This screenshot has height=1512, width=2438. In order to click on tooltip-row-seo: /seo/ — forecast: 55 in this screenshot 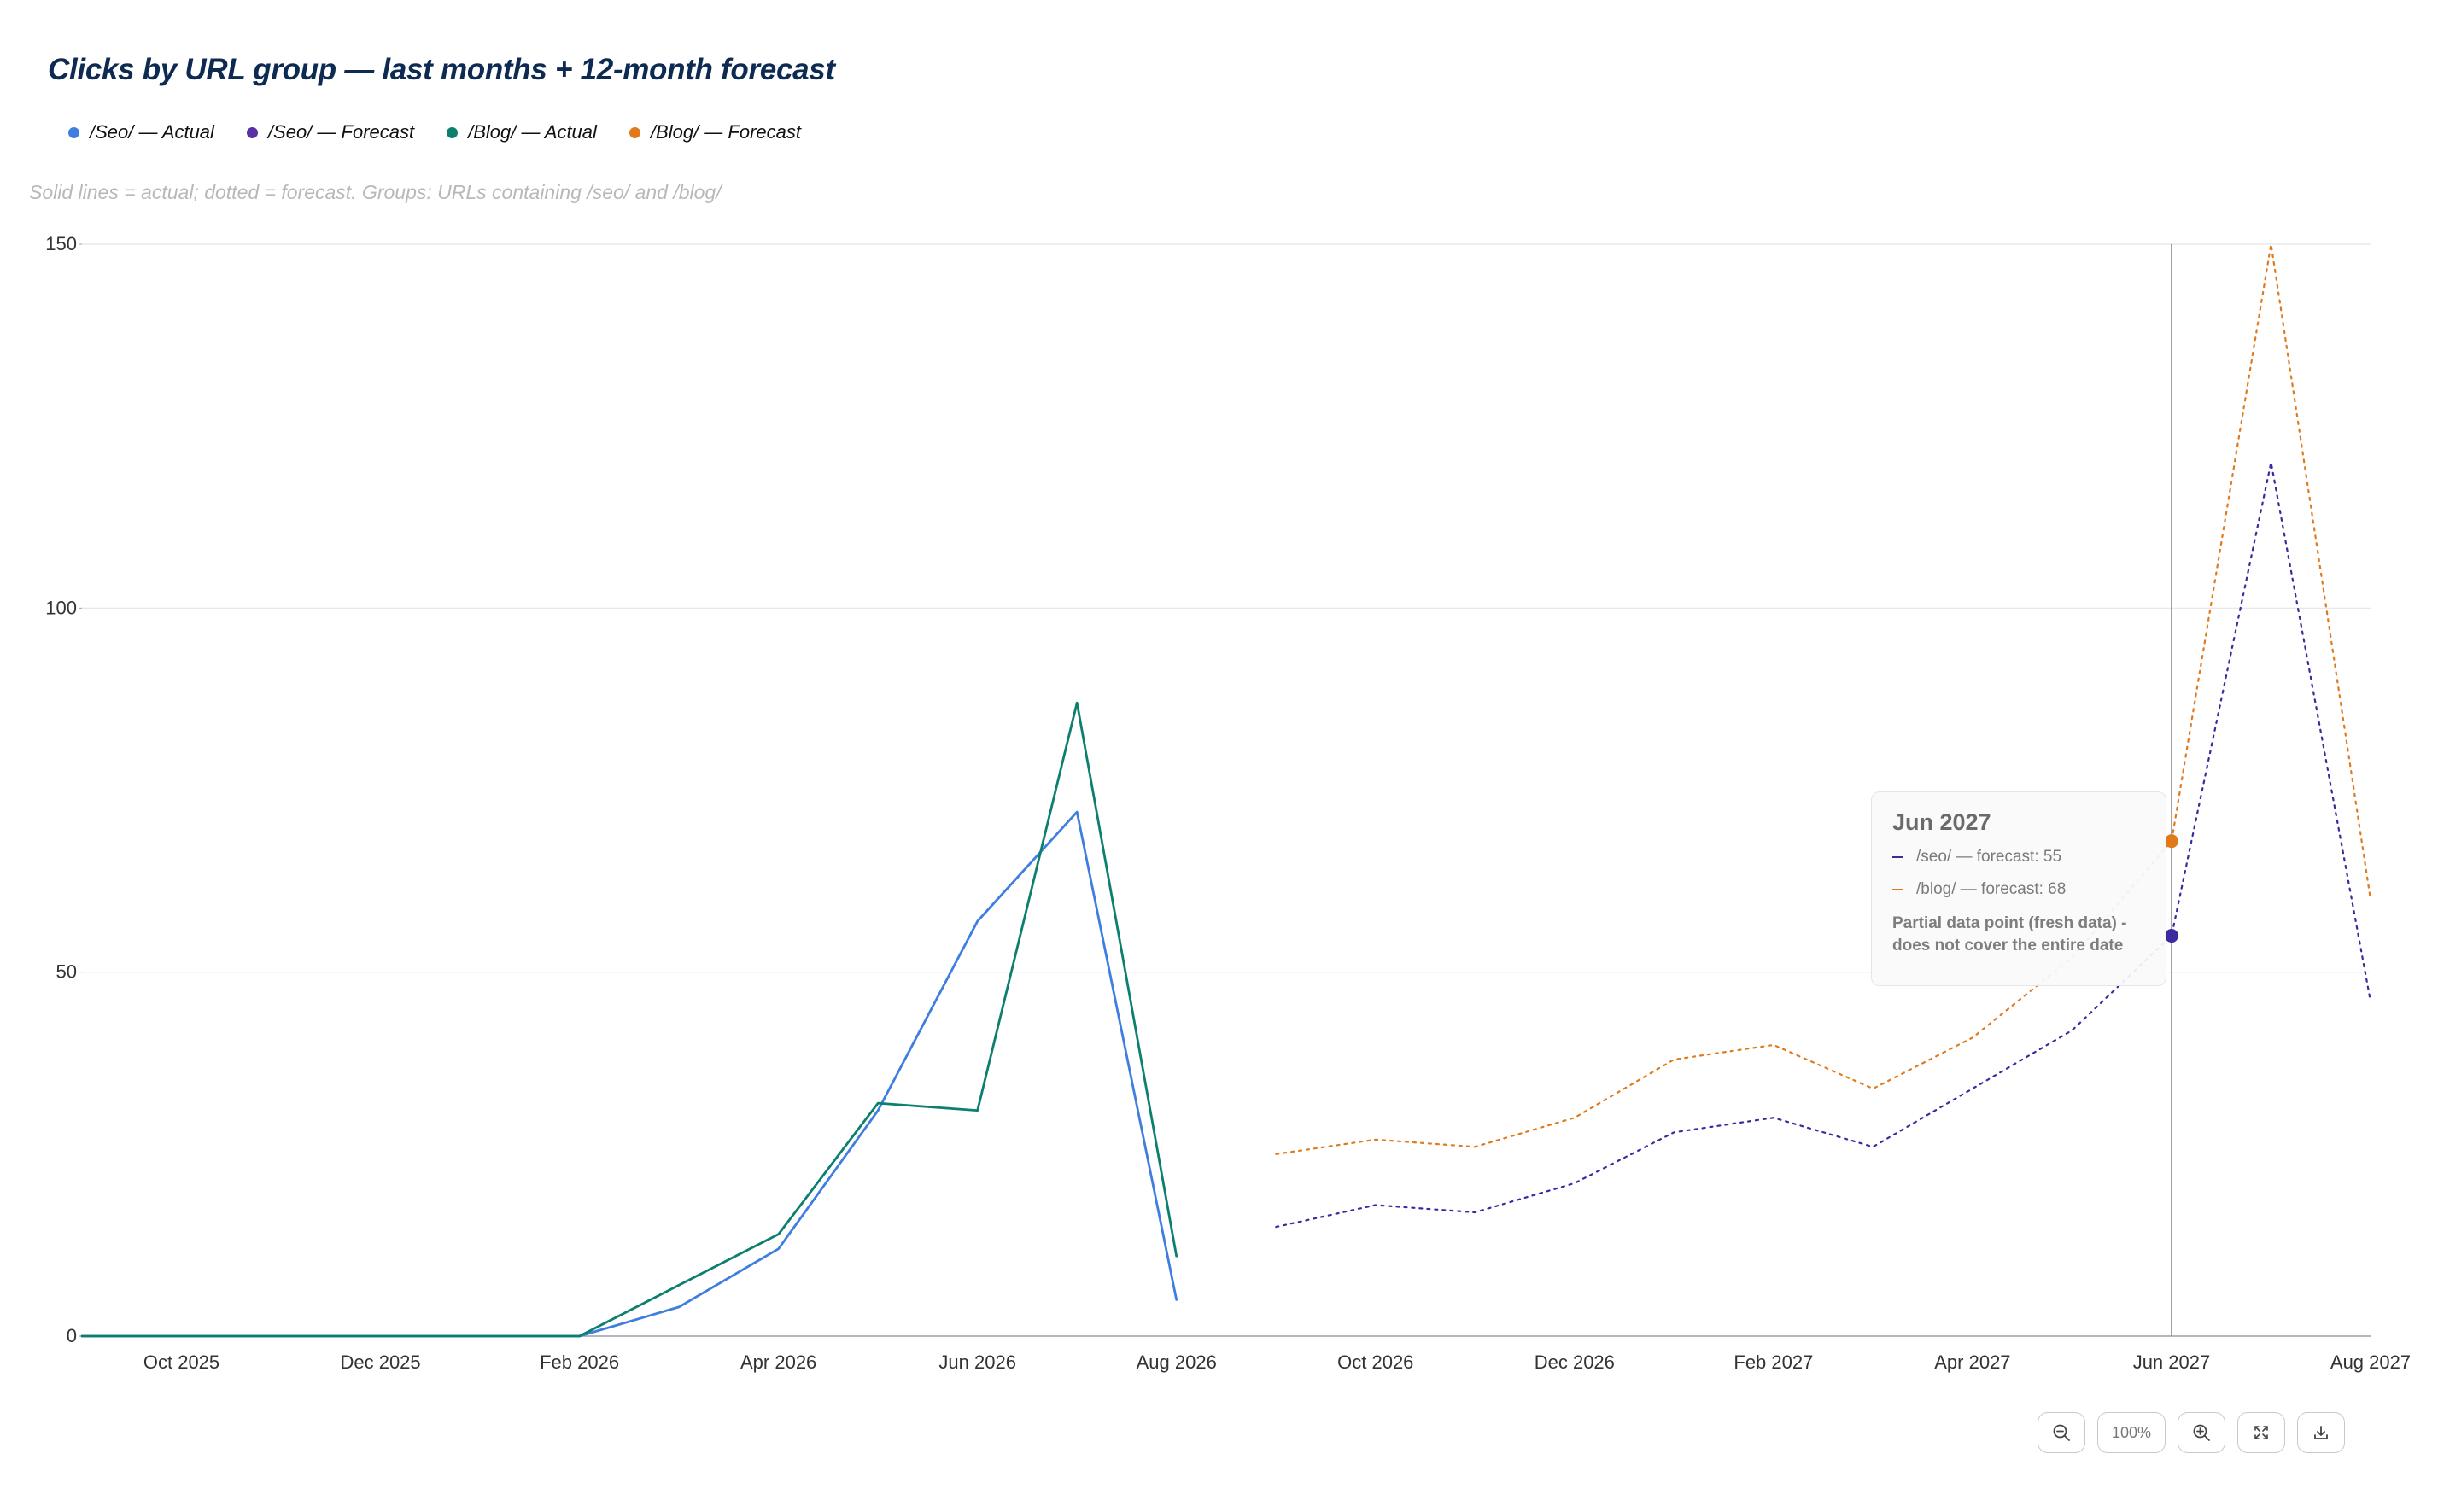, I will do `click(2018, 857)`.